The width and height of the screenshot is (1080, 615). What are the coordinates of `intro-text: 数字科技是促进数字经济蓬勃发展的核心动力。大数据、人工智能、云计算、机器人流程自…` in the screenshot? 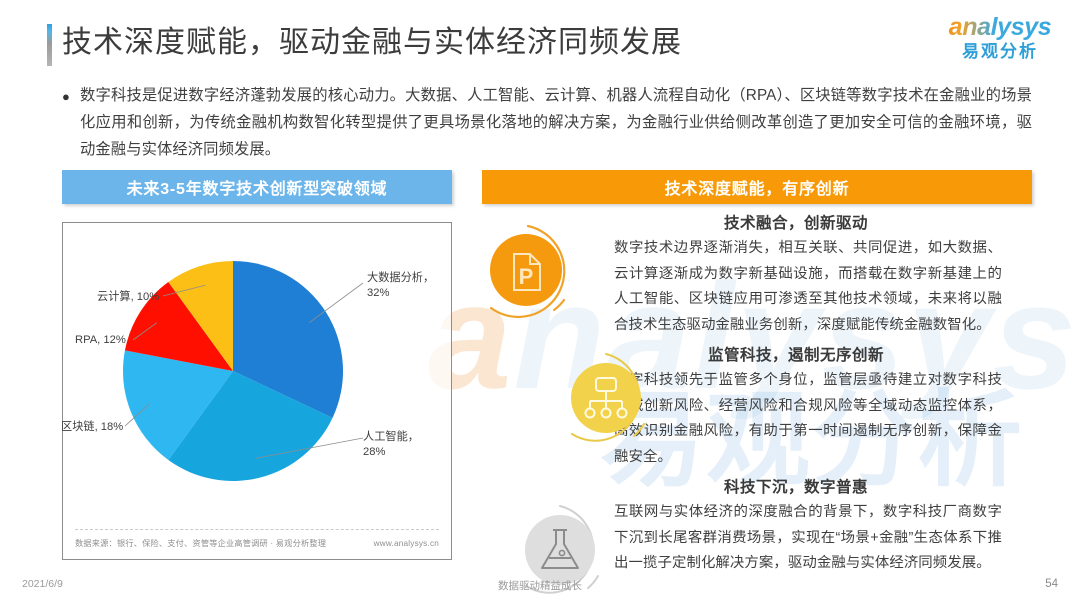 It's located at (556, 122).